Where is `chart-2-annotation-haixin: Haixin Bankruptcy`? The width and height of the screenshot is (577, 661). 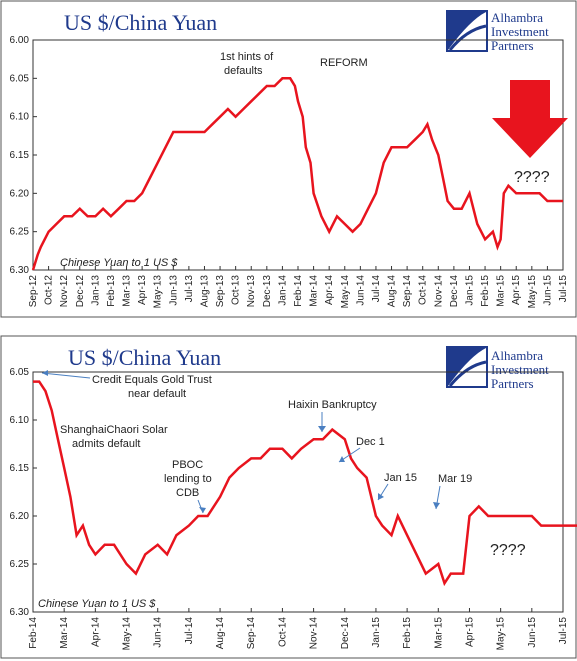 chart-2-annotation-haixin: Haixin Bankruptcy is located at coordinates (332, 405).